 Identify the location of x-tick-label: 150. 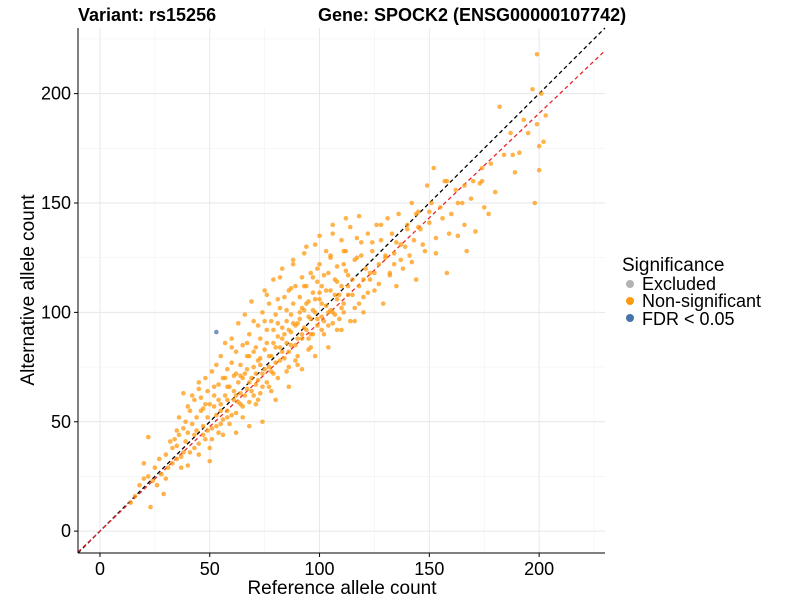
(429, 569).